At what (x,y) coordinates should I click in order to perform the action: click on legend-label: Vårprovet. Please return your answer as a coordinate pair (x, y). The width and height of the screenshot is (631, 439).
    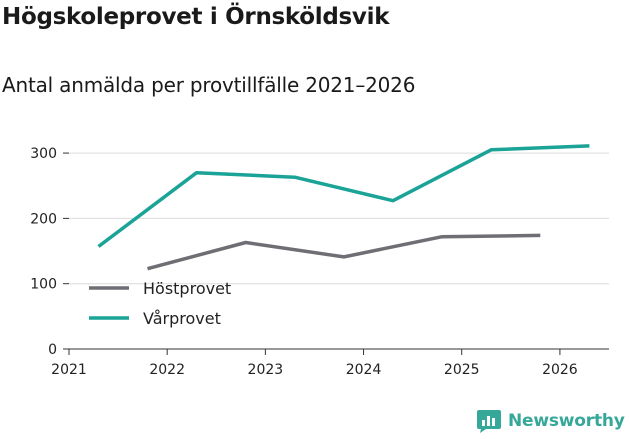
    Looking at the image, I should click on (182, 318).